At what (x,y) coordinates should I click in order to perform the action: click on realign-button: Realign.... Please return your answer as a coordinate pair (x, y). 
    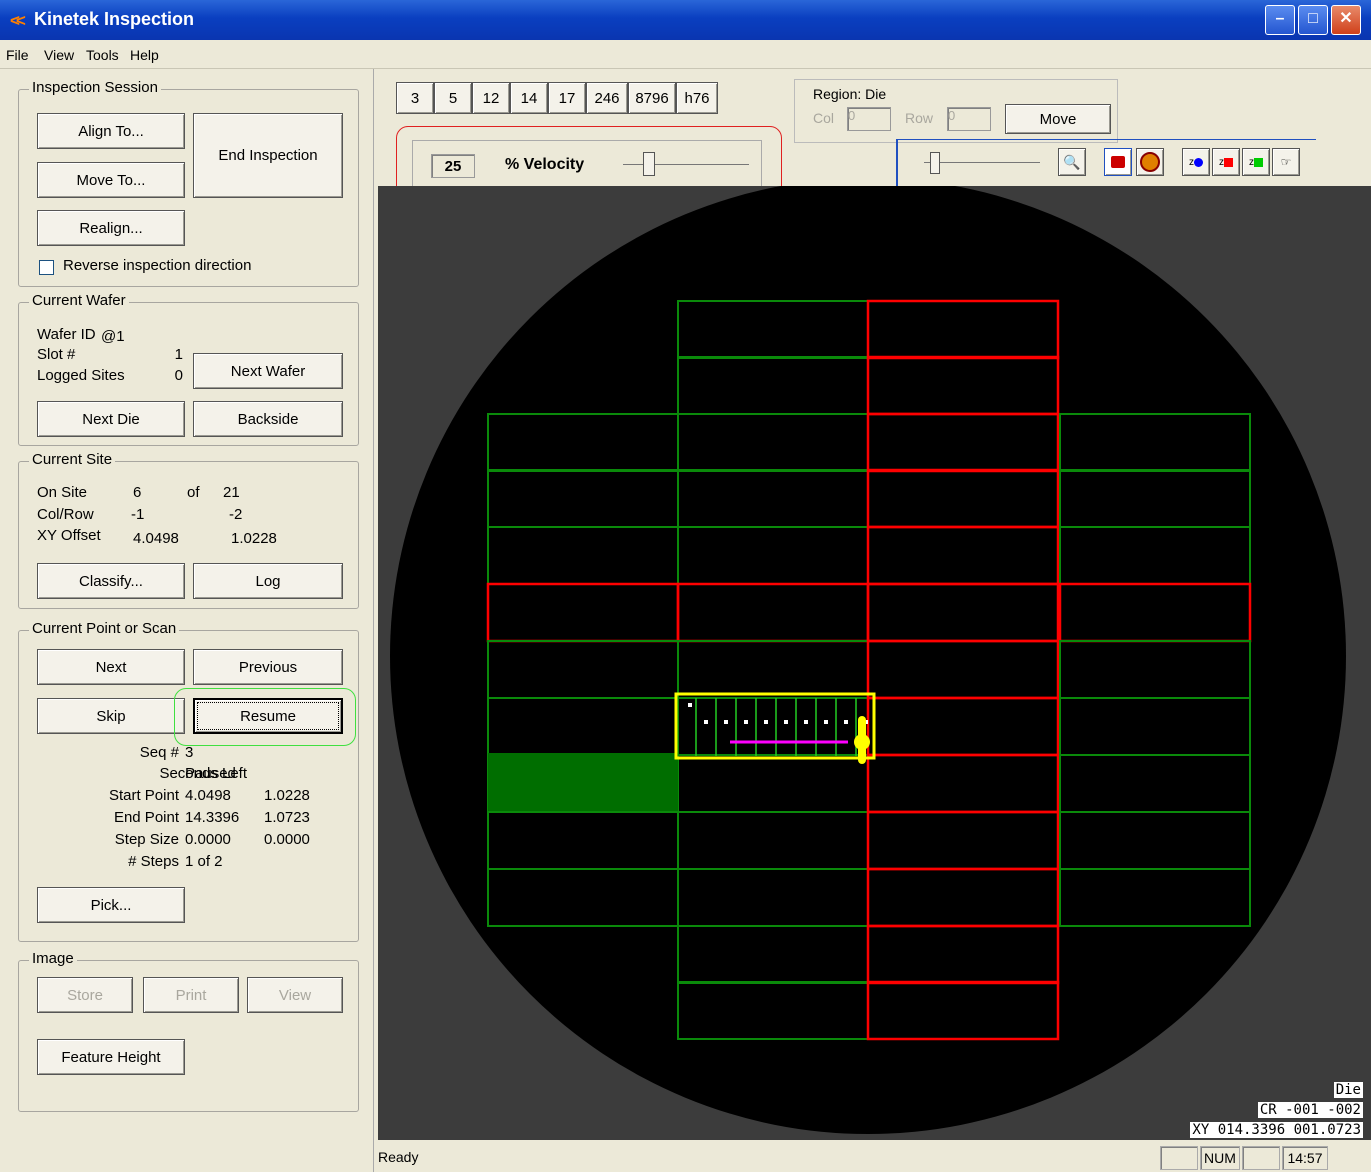
    Looking at the image, I should click on (111, 228).